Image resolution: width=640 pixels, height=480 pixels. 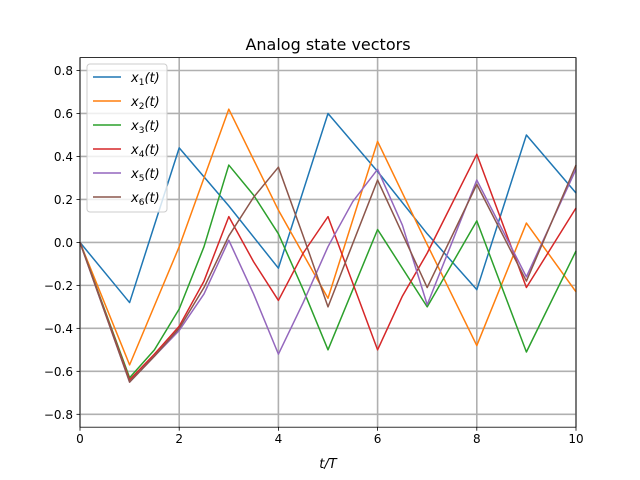 I want to click on y-tick-label: 0.0, so click(x=63, y=243).